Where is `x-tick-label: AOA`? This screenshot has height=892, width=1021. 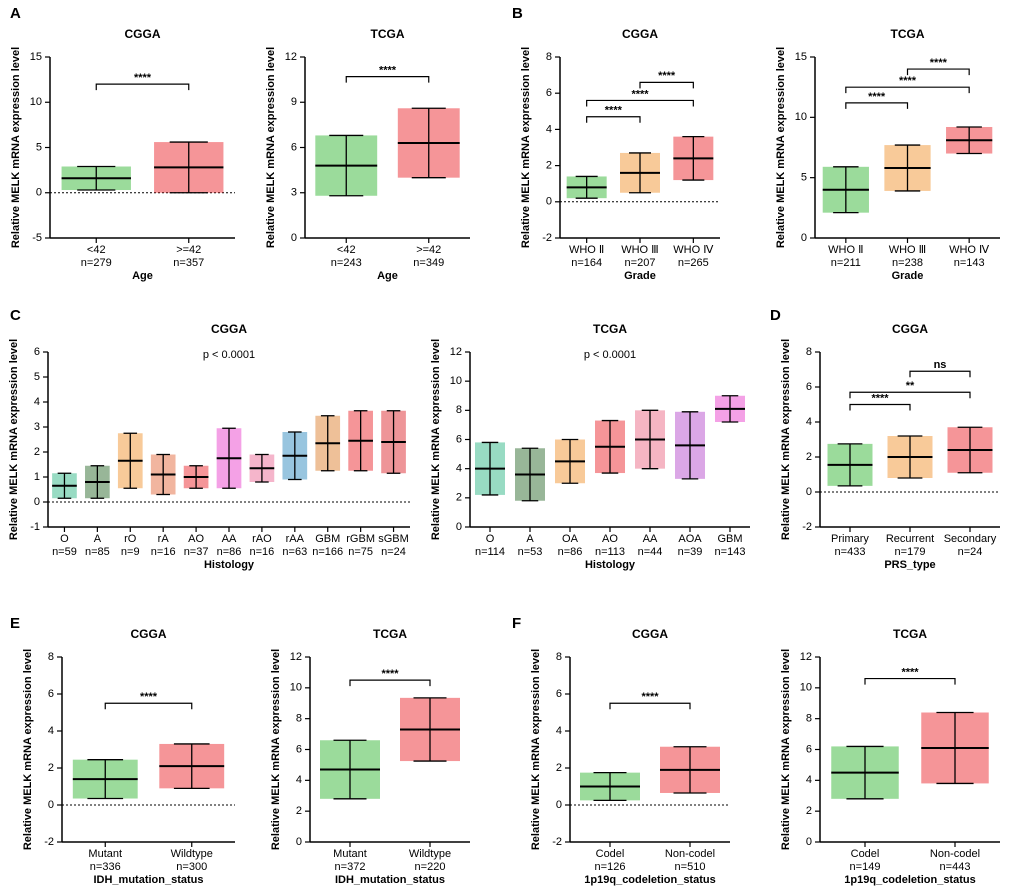
x-tick-label: AOA is located at coordinates (690, 539).